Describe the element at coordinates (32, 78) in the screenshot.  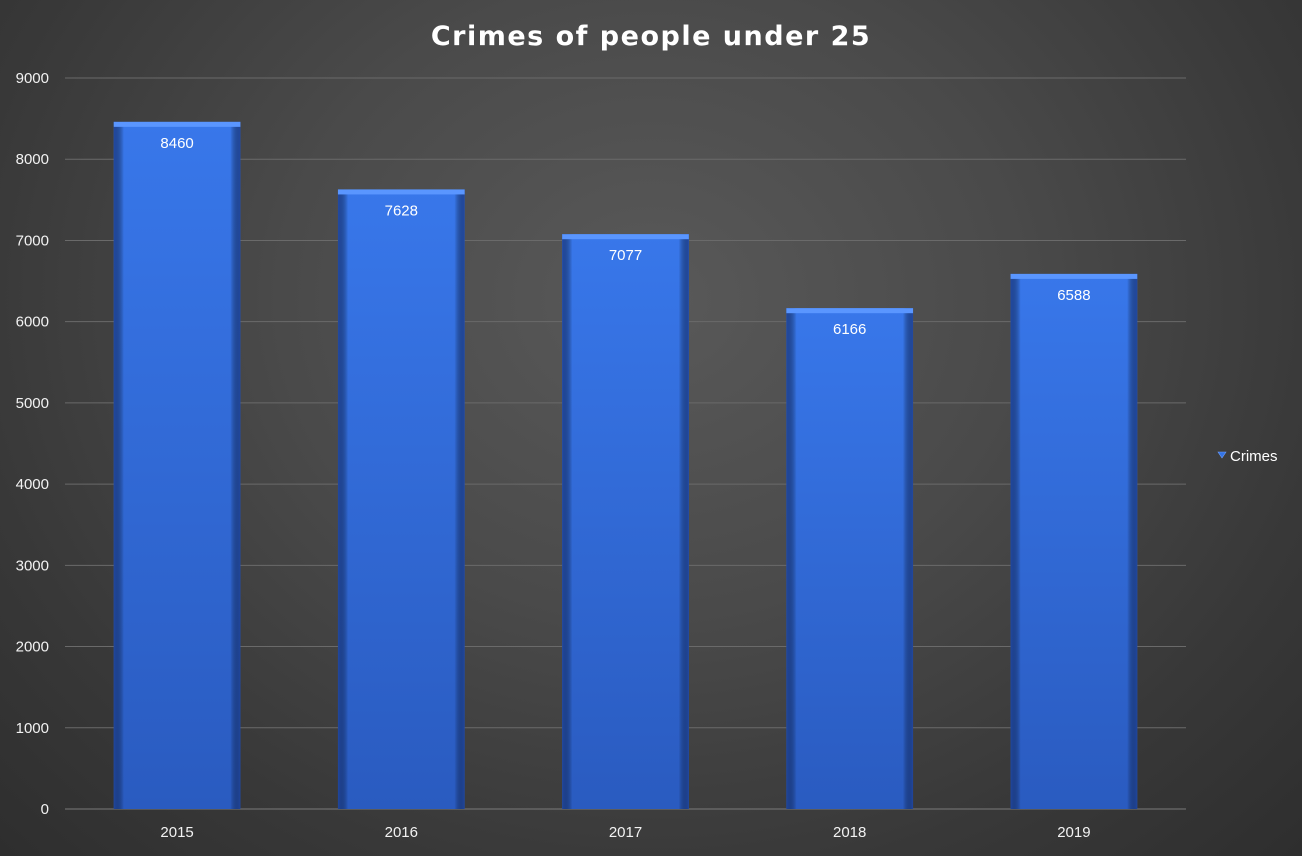
I see `y-tick-label: 9000` at that location.